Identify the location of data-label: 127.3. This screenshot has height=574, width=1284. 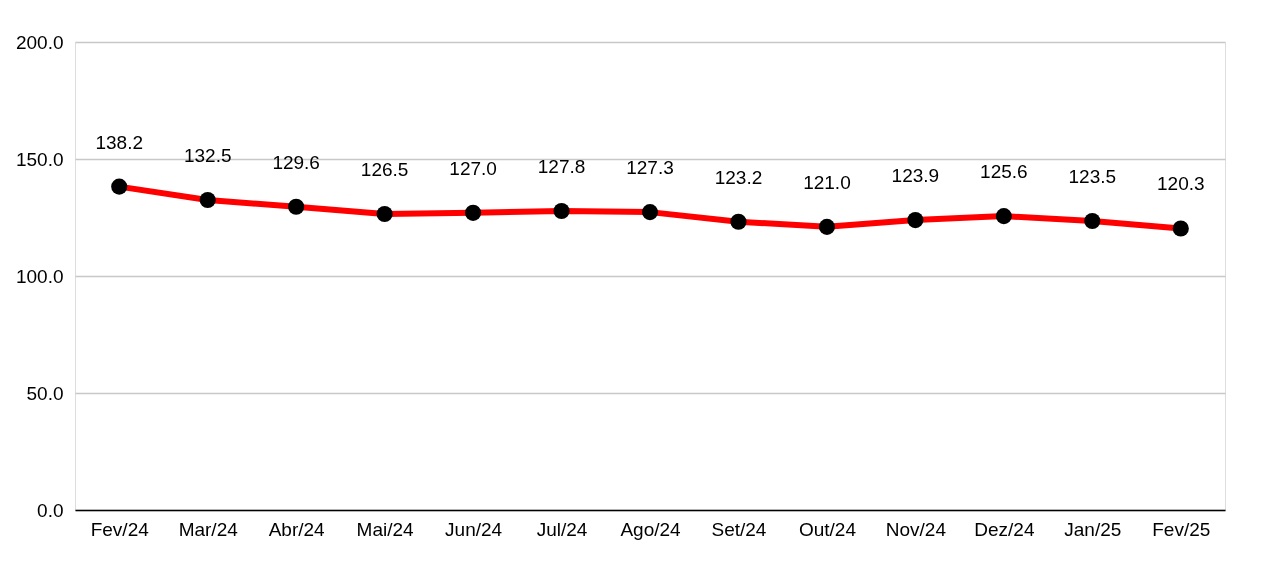
(650, 168).